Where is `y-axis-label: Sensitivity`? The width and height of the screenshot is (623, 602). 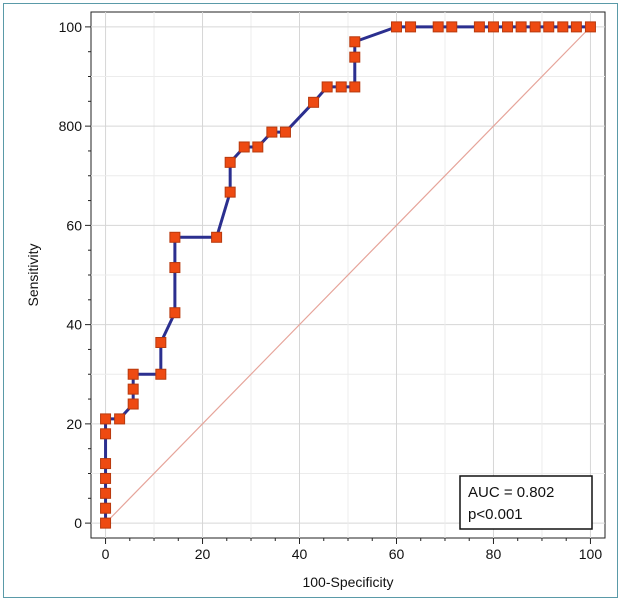 y-axis-label: Sensitivity is located at coordinates (33, 274).